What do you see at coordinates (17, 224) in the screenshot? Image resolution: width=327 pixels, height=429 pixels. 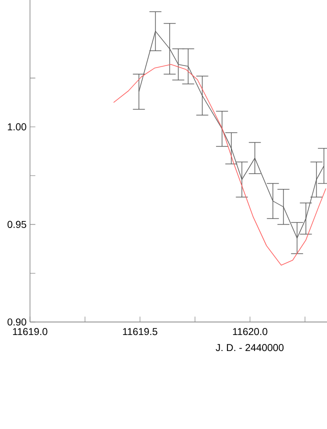 I see `y-tick-label: 0.95` at bounding box center [17, 224].